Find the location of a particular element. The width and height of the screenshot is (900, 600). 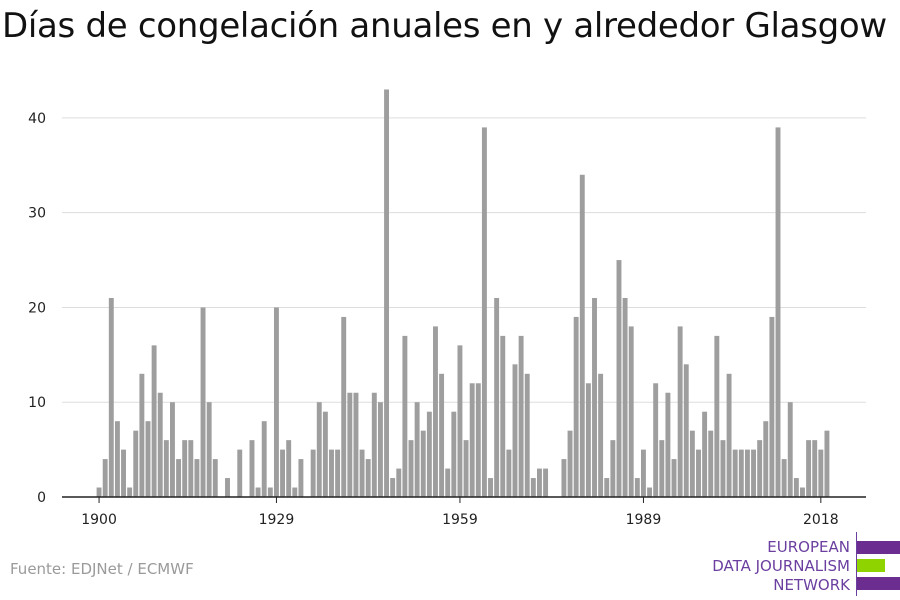

y-tick-label: 30 is located at coordinates (37, 214).